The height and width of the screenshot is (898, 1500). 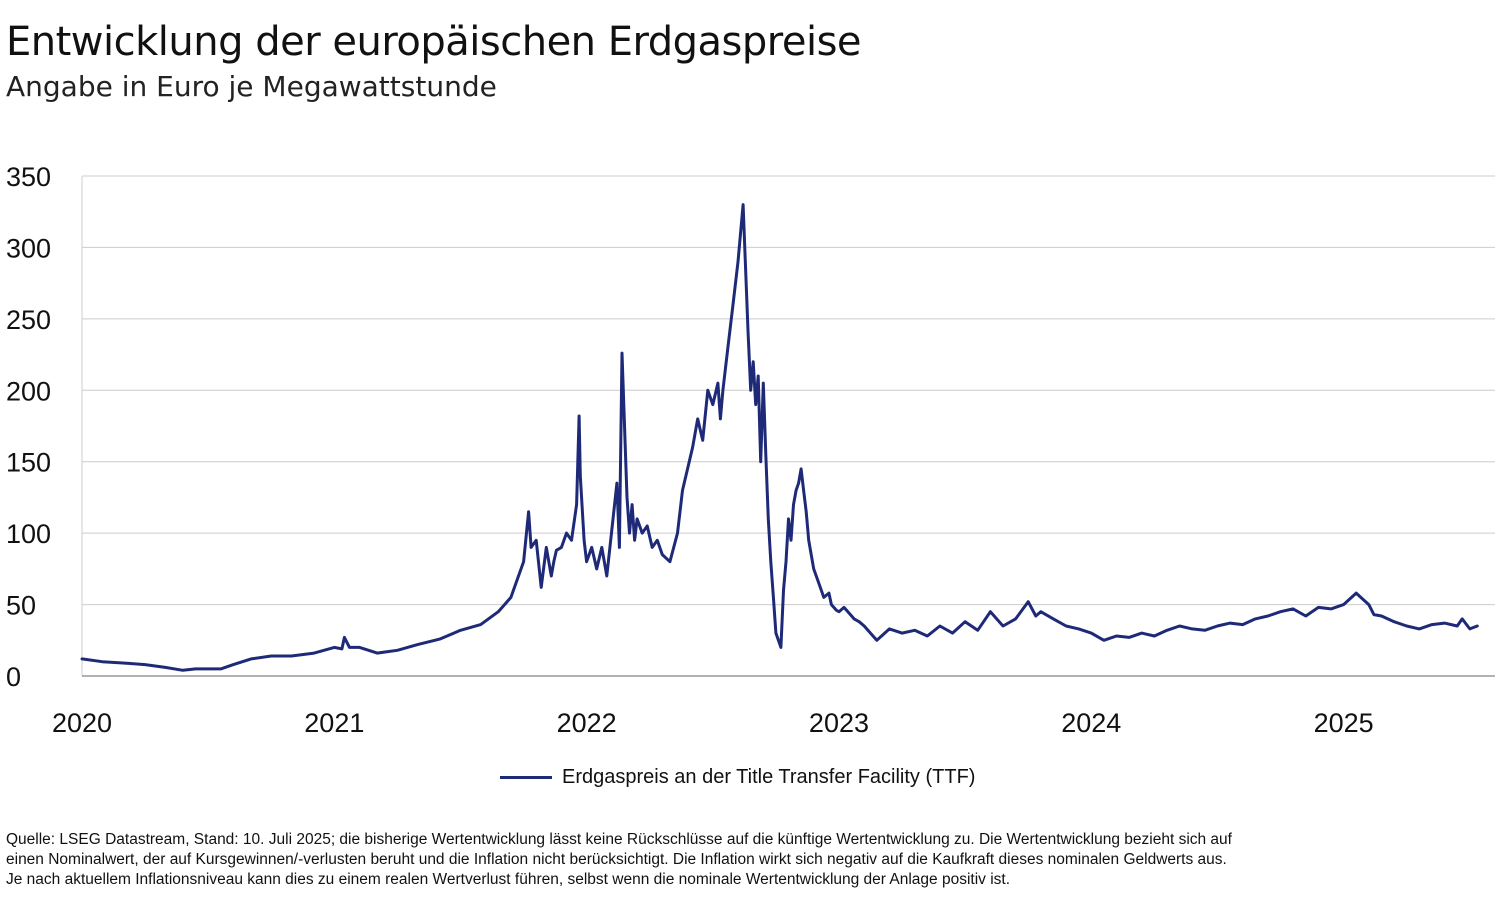 I want to click on x-tick-label: 2024, so click(x=1091, y=723).